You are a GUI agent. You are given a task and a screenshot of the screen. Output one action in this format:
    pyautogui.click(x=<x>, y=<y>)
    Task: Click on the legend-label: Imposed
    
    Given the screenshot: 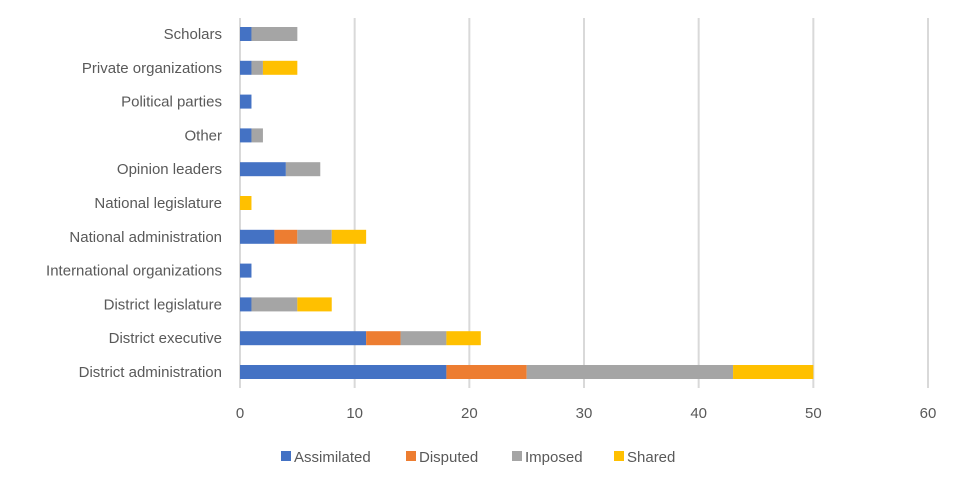 What is the action you would take?
    pyautogui.click(x=554, y=457)
    